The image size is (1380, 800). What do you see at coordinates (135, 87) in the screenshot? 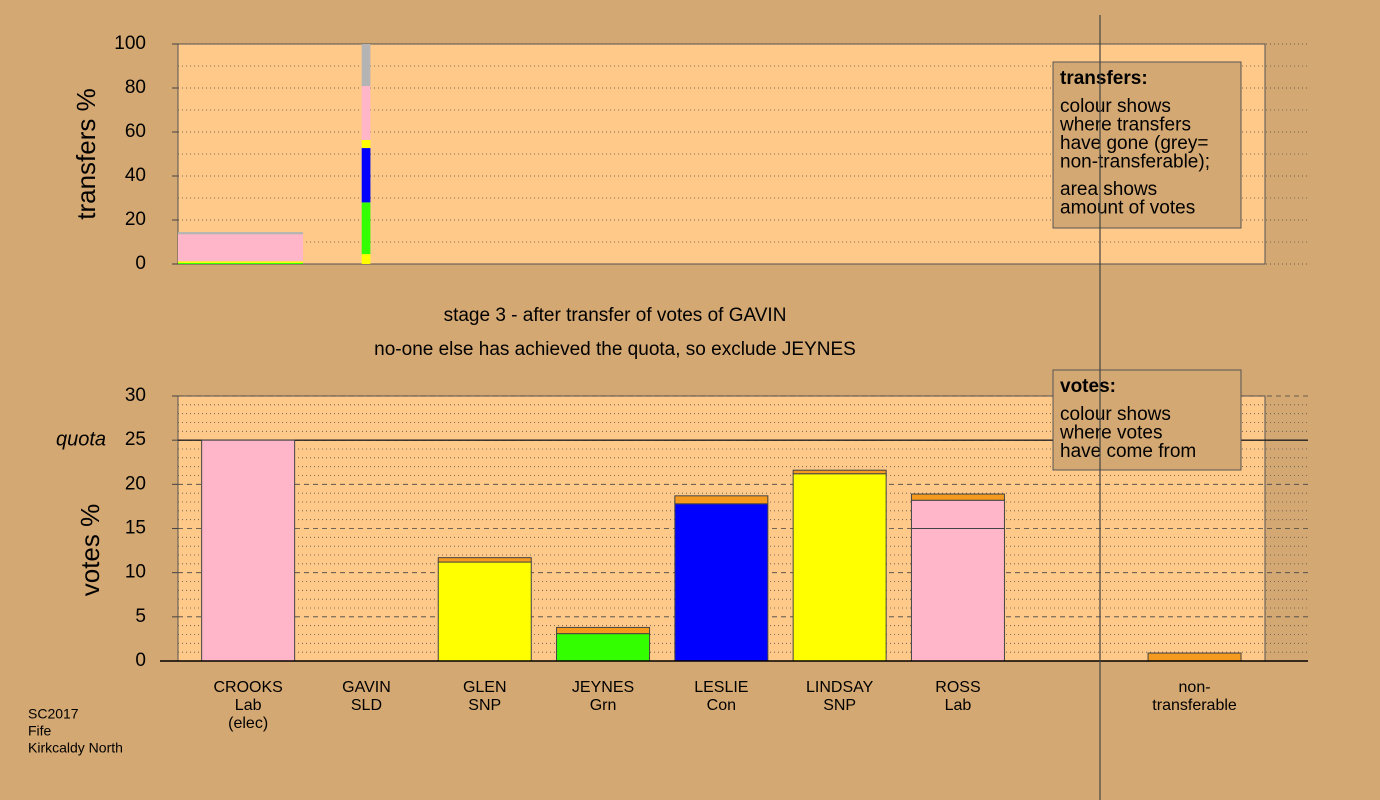
I see `y-tick-label: 80` at bounding box center [135, 87].